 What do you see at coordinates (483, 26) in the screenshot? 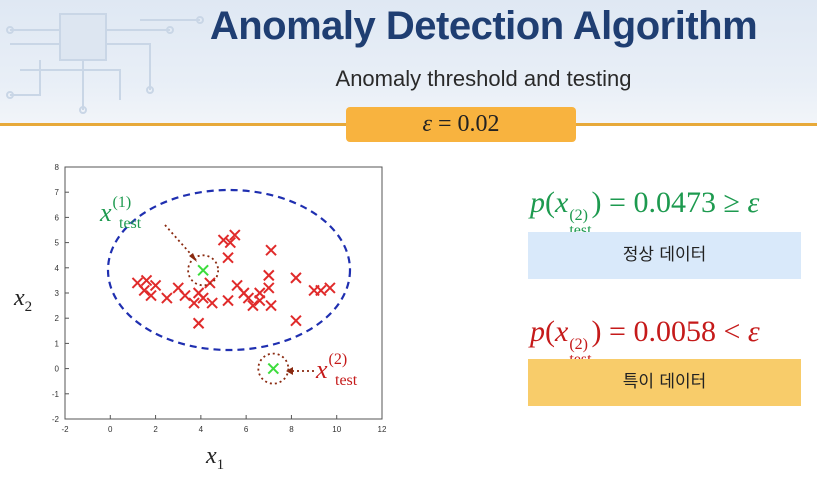
I see `page-title: Anomaly Detection Algorithm` at bounding box center [483, 26].